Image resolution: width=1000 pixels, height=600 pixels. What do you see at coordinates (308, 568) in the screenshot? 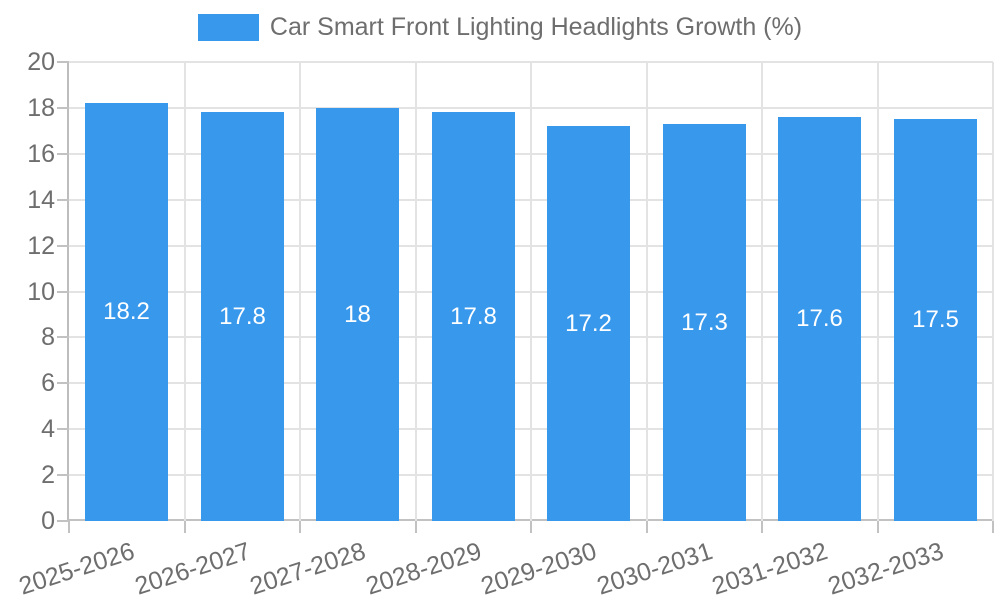
I see `x-tick-label: 2027-2028` at bounding box center [308, 568].